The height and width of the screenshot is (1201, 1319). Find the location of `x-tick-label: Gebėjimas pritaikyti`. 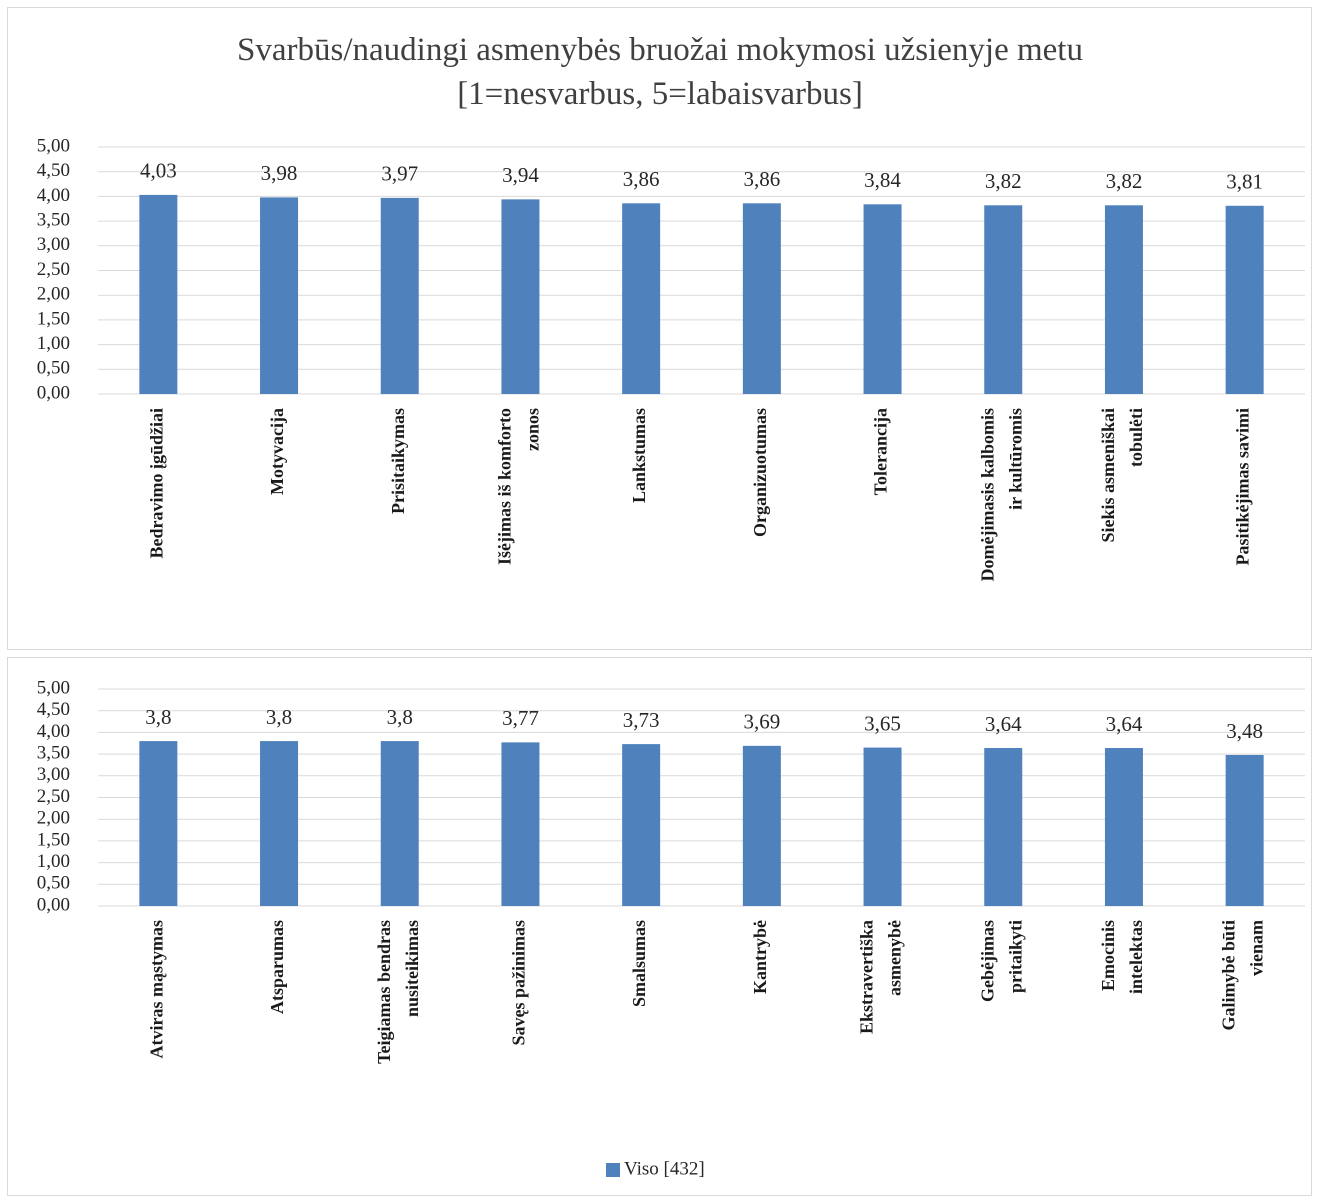

x-tick-label: Gebėjimas pritaikyti is located at coordinates (1001, 961).